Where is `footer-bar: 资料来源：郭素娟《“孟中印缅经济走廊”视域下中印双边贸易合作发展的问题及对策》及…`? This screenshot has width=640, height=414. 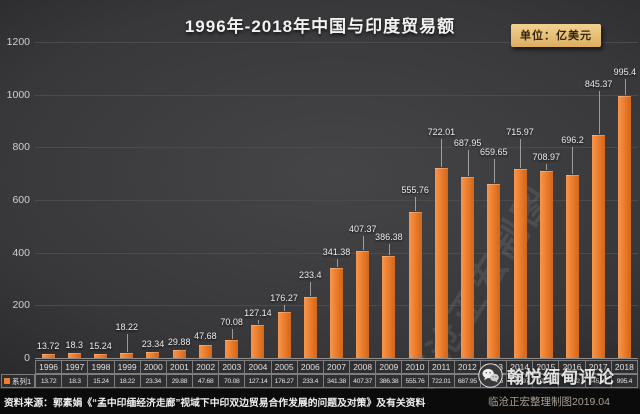
footer-bar: 资料来源：郭素娟《“孟中印缅经济走廊”视域下中印双边贸易合作发展的问题及对策》及… is located at coordinates (320, 401).